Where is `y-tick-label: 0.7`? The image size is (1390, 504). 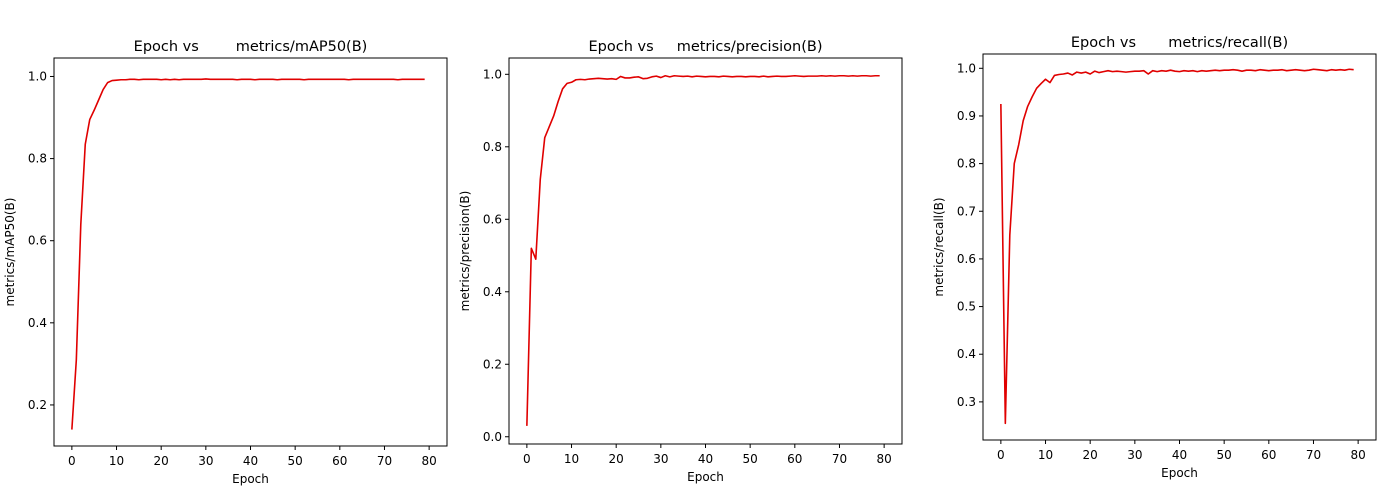 y-tick-label: 0.7 is located at coordinates (966, 211).